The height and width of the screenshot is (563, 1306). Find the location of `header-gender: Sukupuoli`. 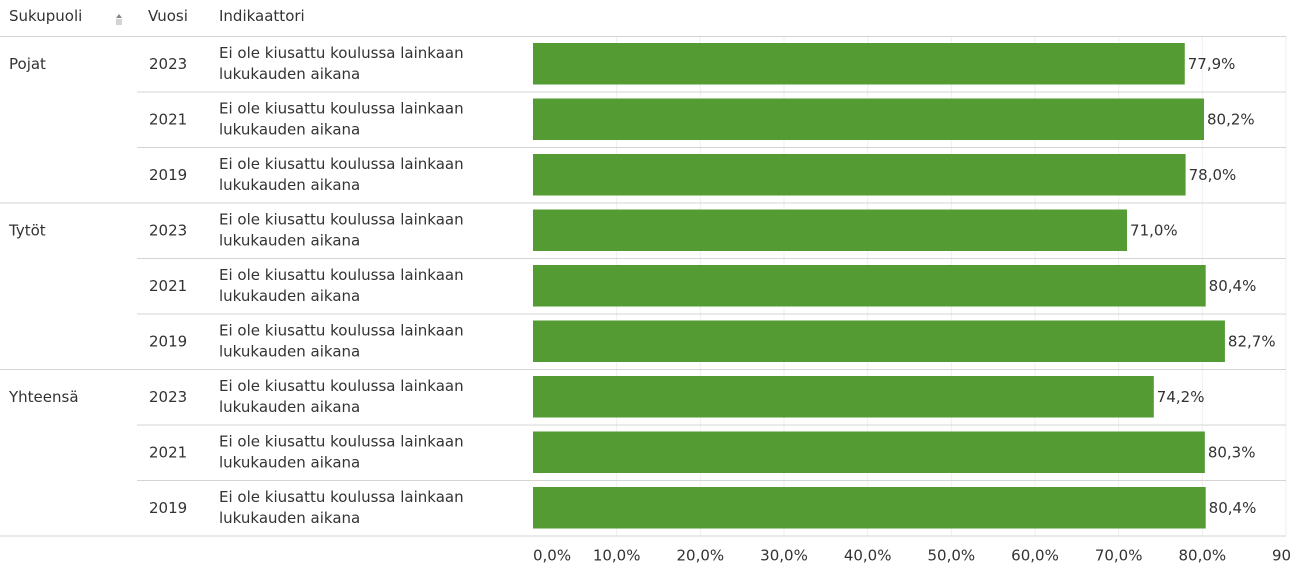

header-gender: Sukupuoli is located at coordinates (46, 16).